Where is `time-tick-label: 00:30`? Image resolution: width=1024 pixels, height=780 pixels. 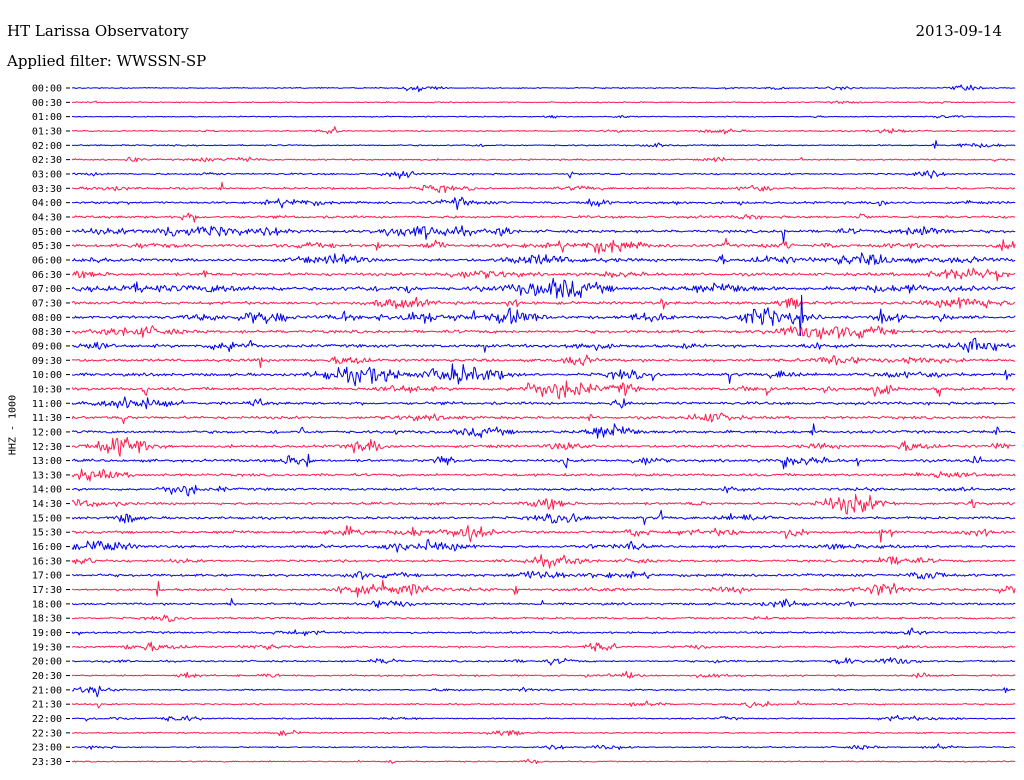 time-tick-label: 00:30 is located at coordinates (47, 103).